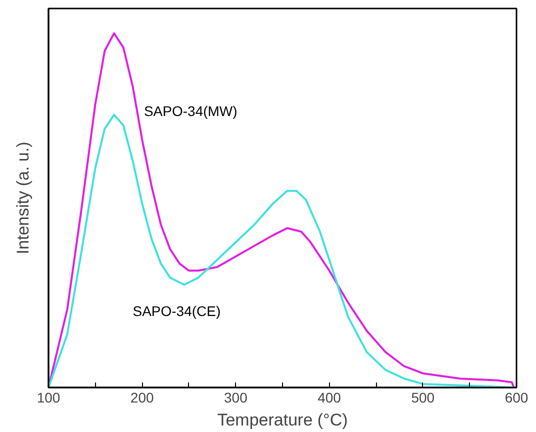  What do you see at coordinates (282, 420) in the screenshot?
I see `x-axis-title: Temperature (°C)` at bounding box center [282, 420].